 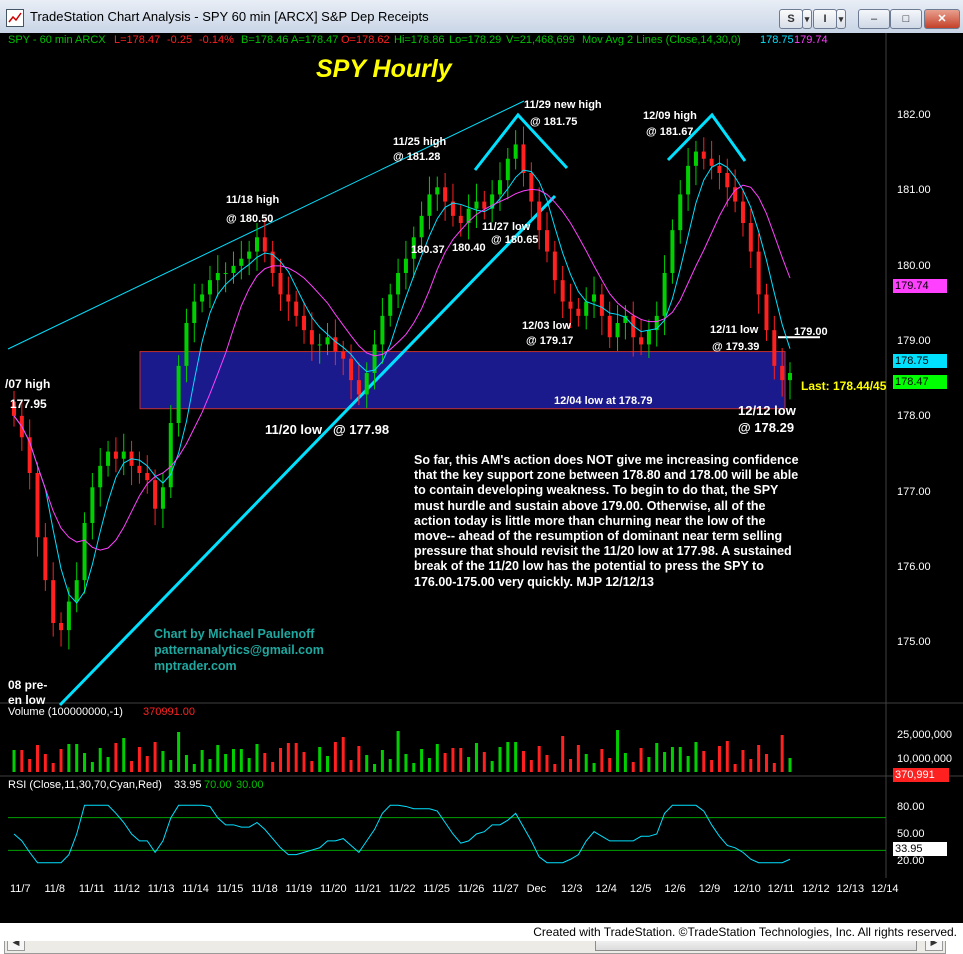 I want to click on upper-trendline, so click(x=266, y=225).